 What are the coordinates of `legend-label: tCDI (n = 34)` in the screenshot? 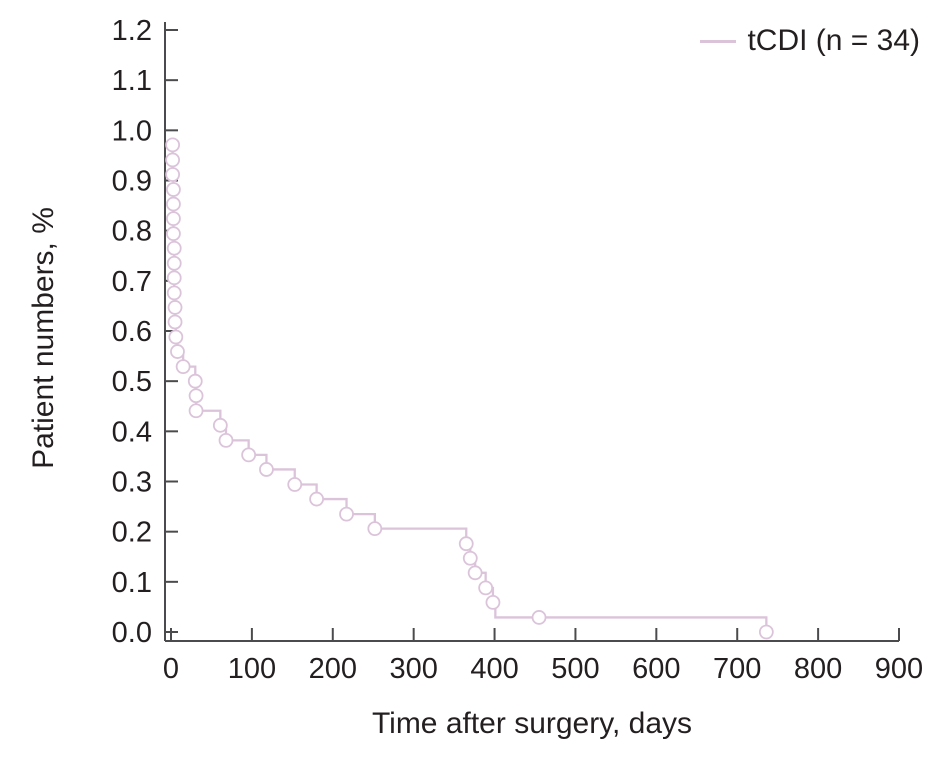 It's located at (833, 40).